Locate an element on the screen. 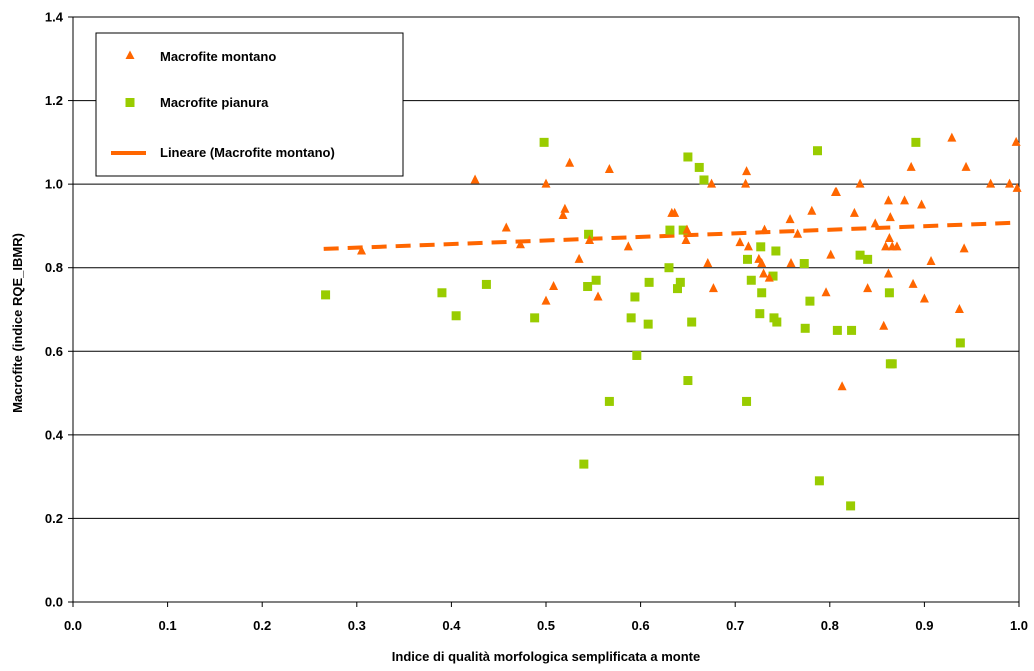  legend-box is located at coordinates (249, 104).